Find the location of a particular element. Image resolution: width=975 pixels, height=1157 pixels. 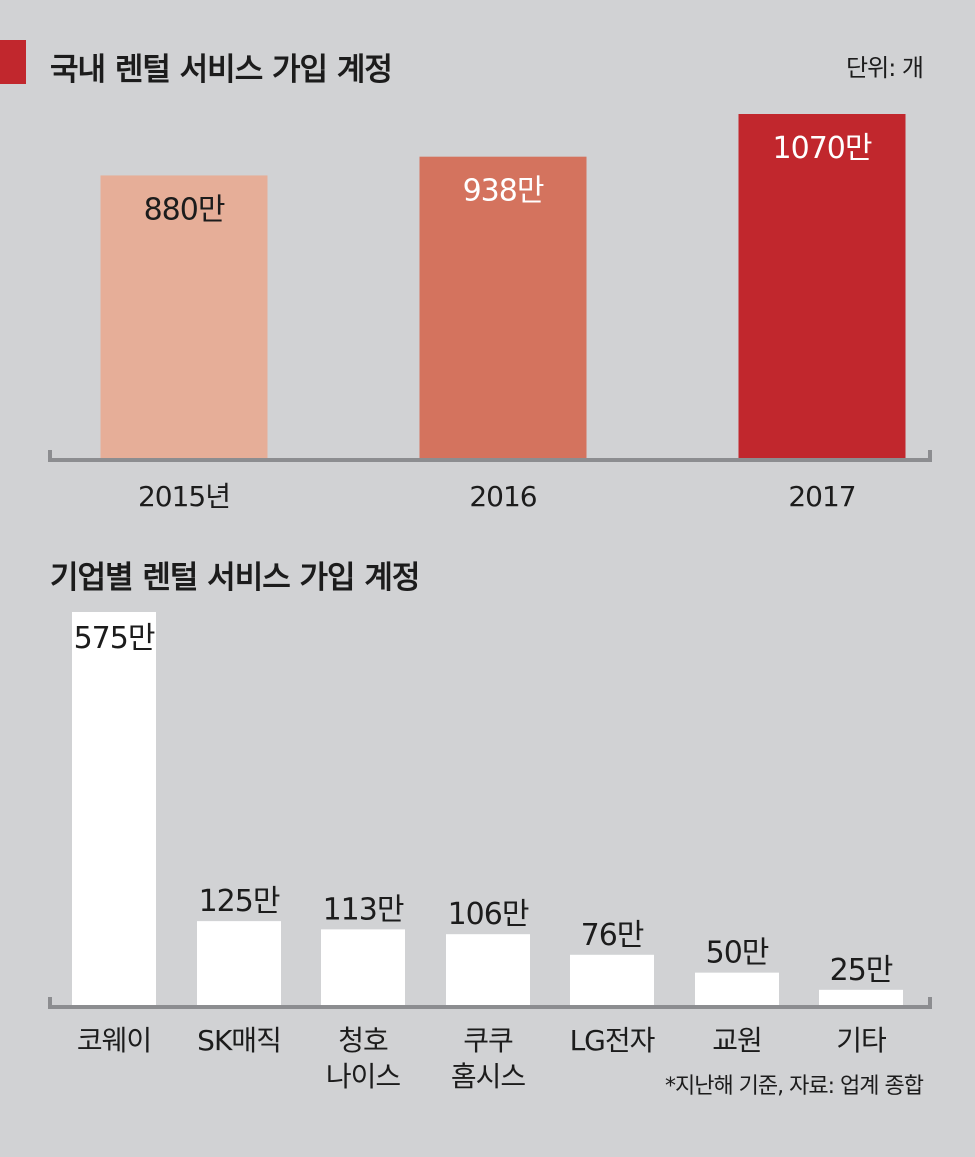

value-label: 76만 is located at coordinates (612, 935).